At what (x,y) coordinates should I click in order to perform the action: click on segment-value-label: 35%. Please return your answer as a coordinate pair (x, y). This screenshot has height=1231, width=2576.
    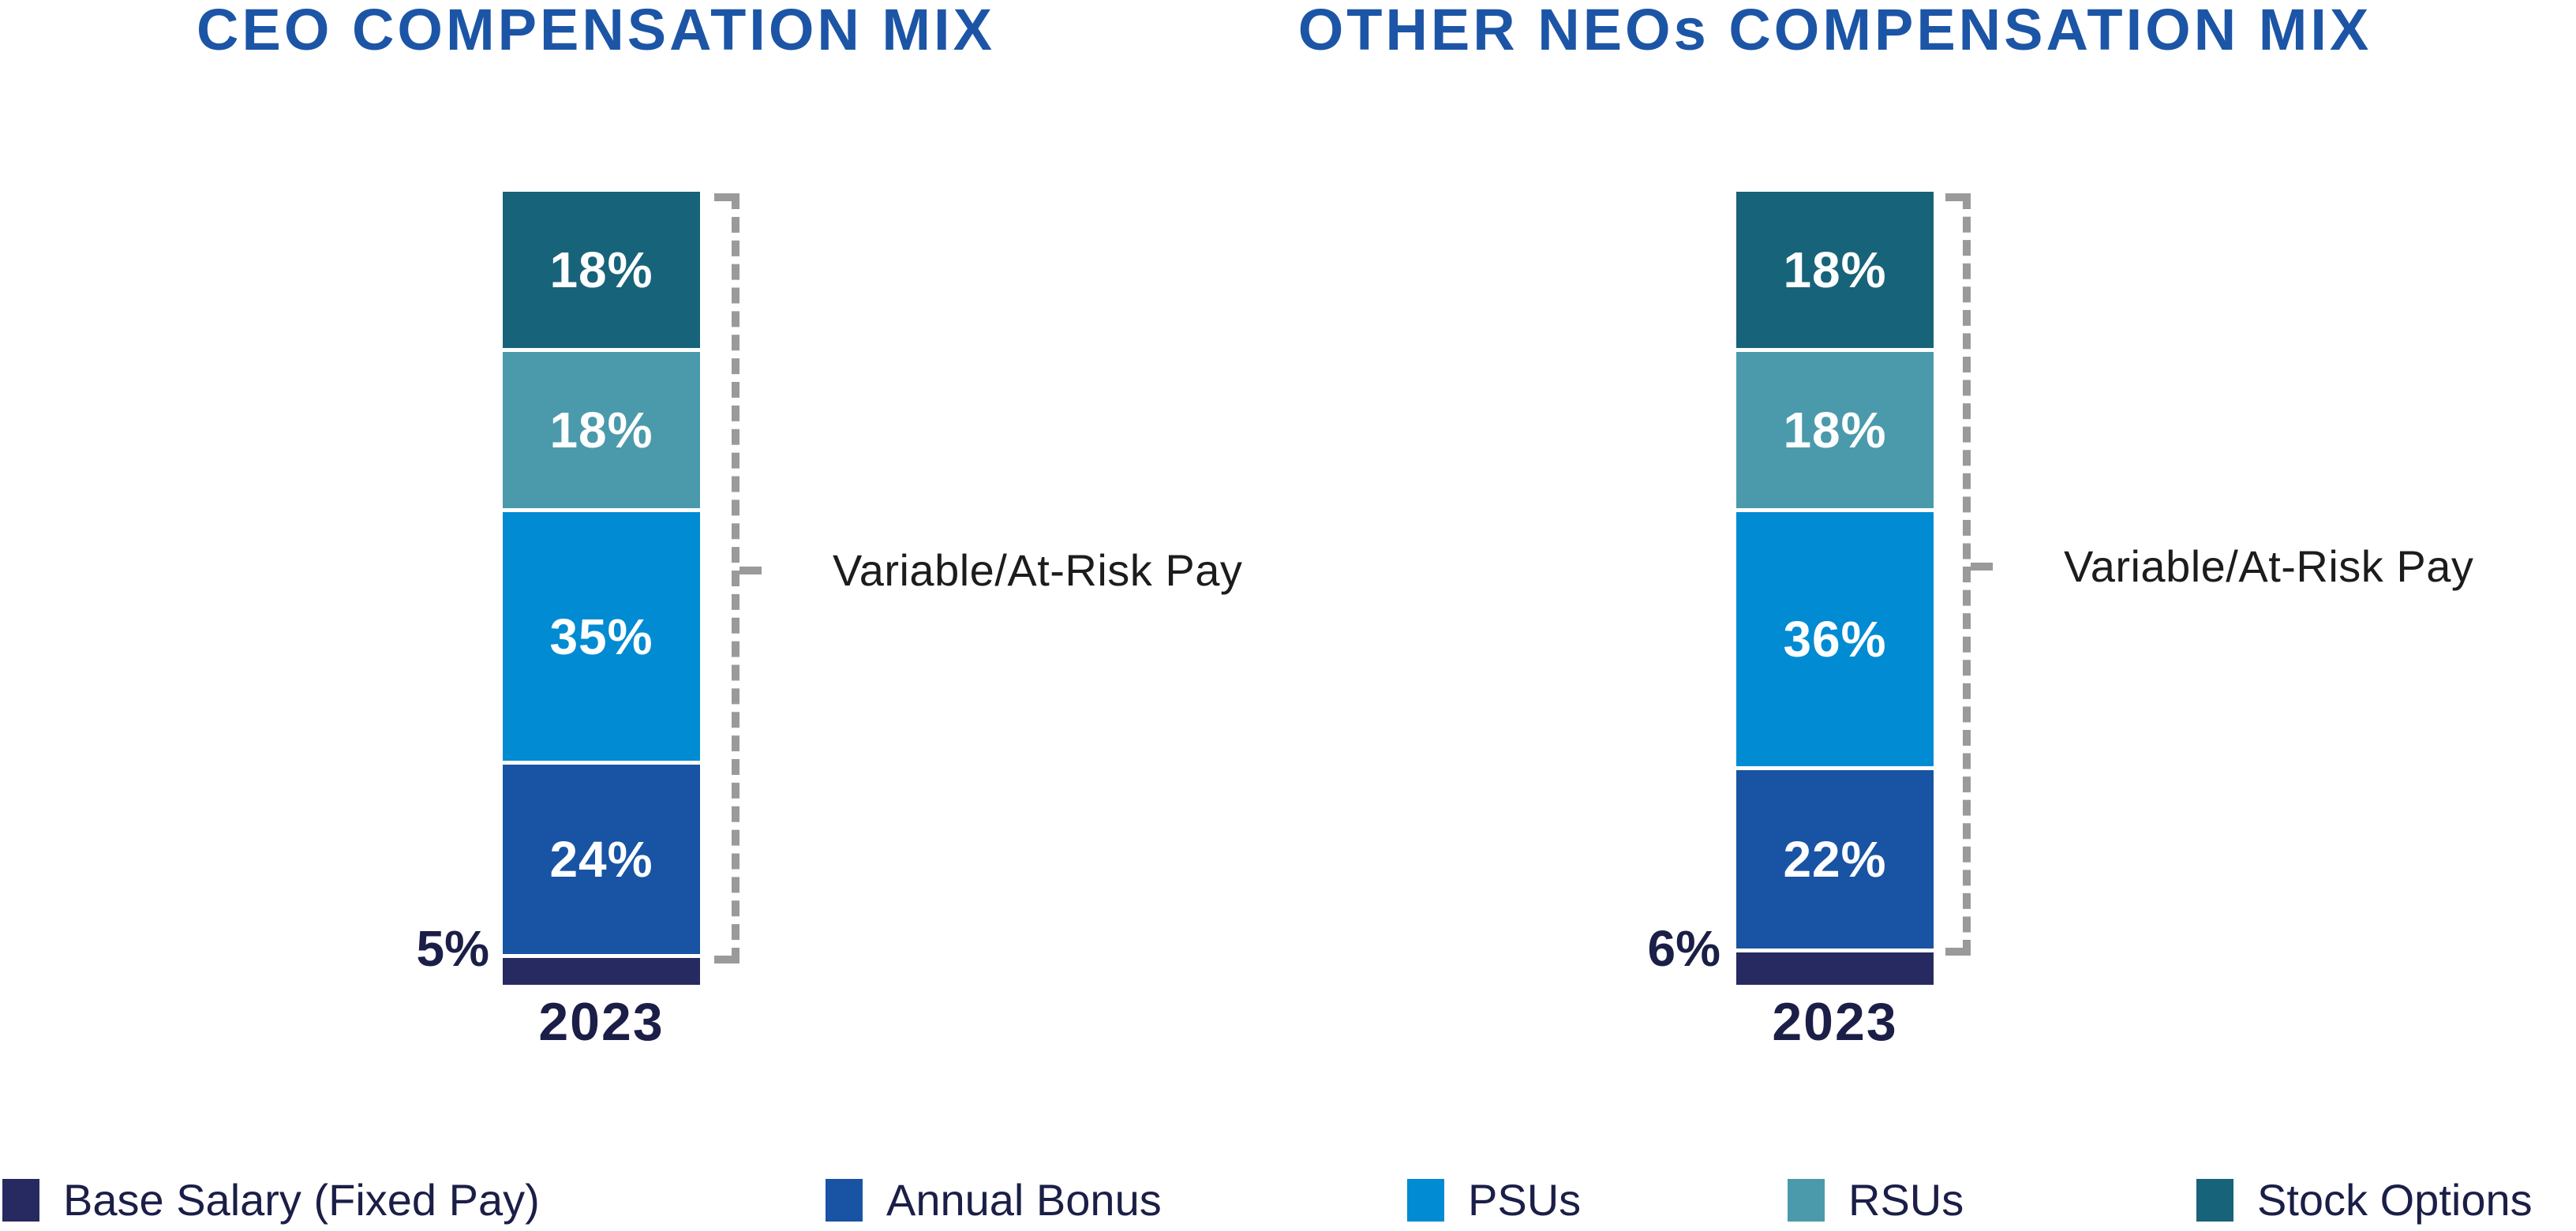
    Looking at the image, I should click on (601, 636).